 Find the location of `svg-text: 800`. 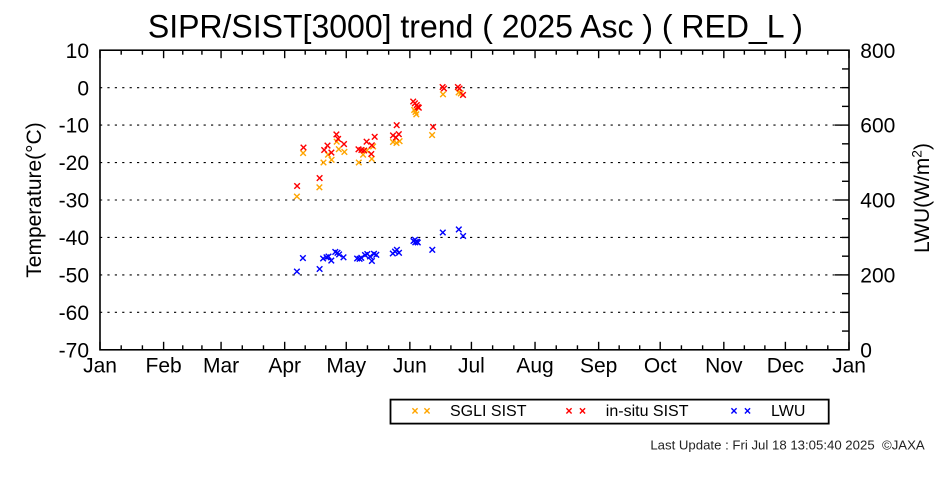

svg-text: 800 is located at coordinates (877, 51).